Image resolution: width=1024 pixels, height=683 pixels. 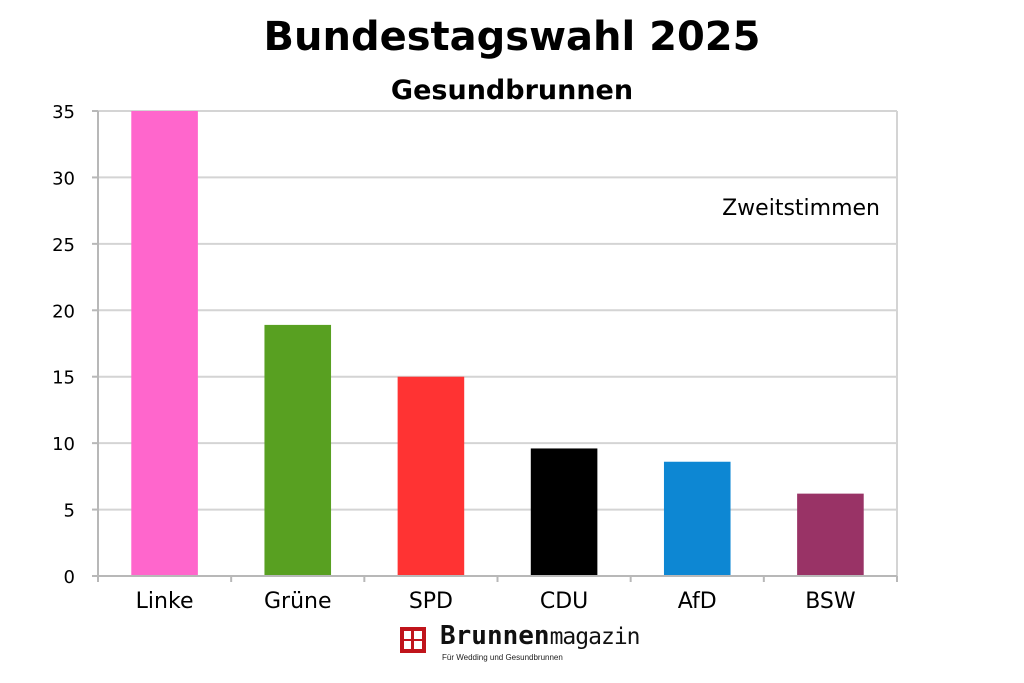 I want to click on y-tick-label: 25, so click(x=63, y=245).